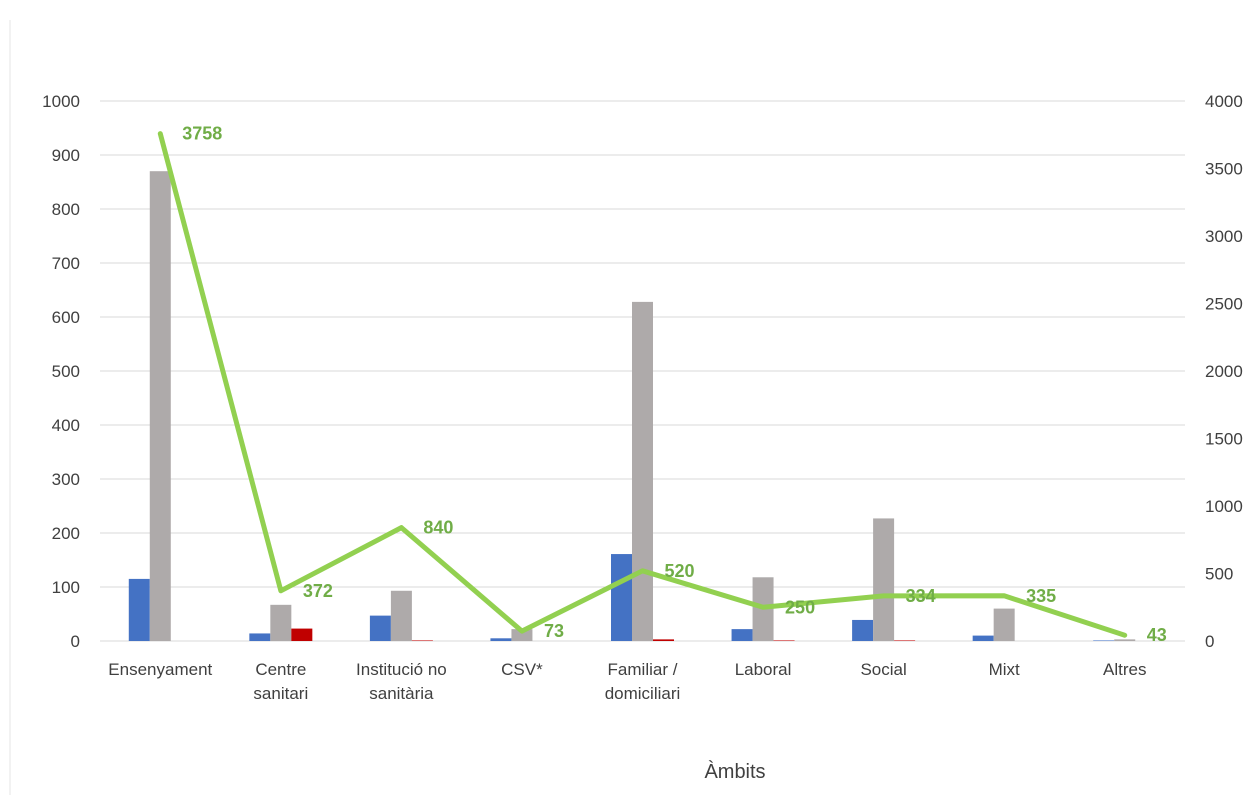  I want to click on left-tick-label: 400, so click(66, 425).